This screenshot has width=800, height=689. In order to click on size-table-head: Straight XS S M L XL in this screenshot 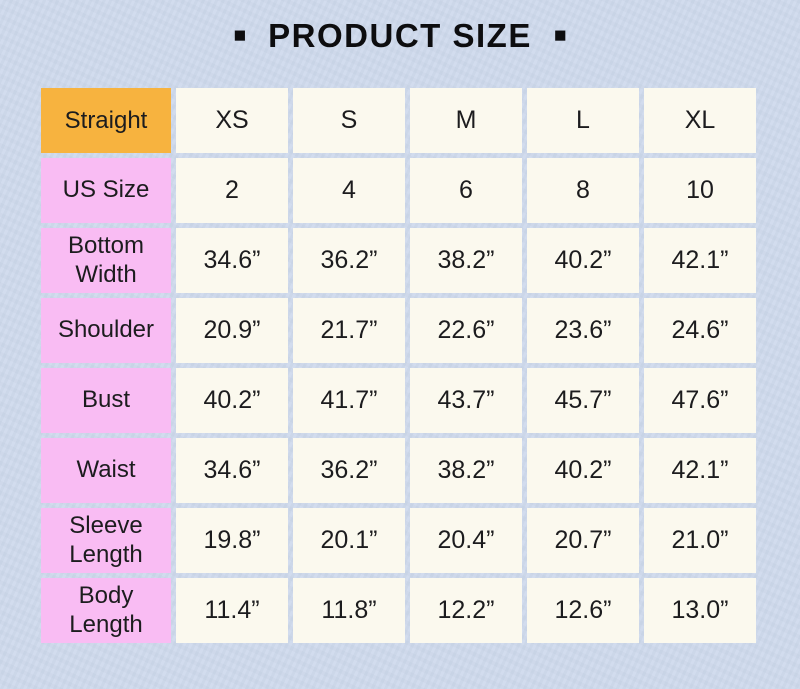, I will do `click(398, 120)`.